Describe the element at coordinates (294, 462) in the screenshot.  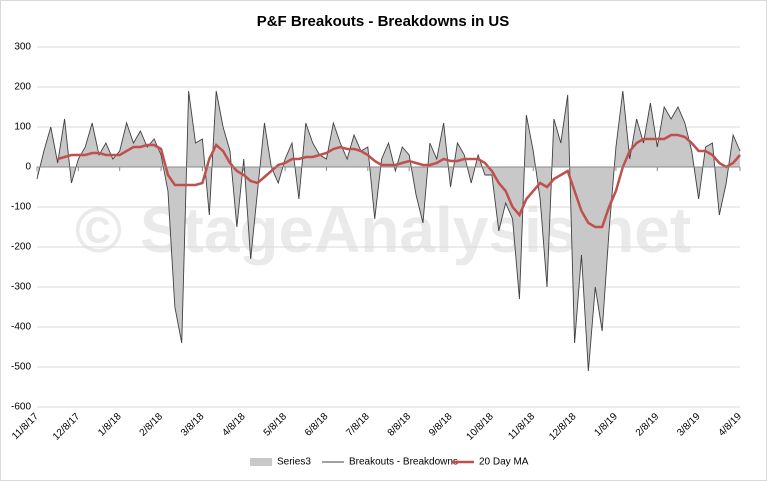
I see `legend-label: Series3` at that location.